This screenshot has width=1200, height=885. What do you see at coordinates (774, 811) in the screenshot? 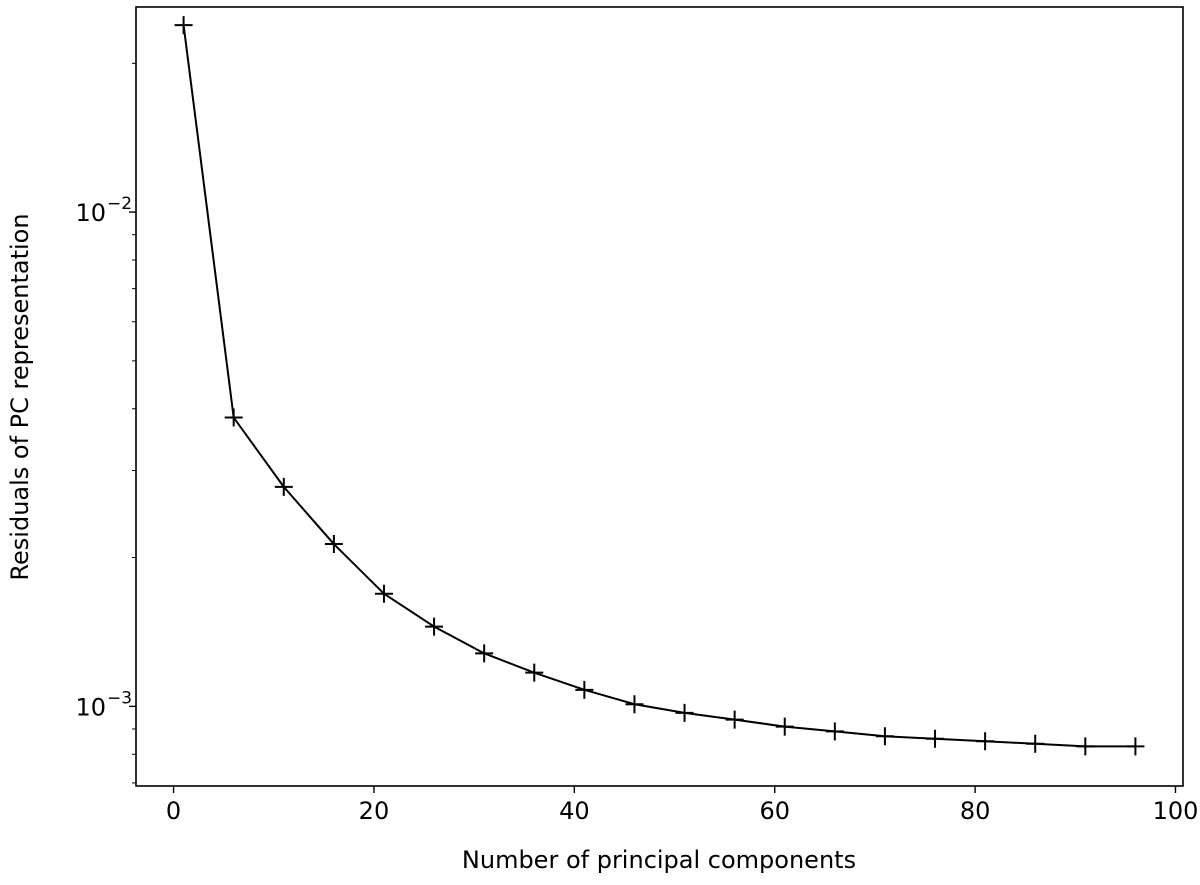
I see `x-tick-label: 60` at bounding box center [774, 811].